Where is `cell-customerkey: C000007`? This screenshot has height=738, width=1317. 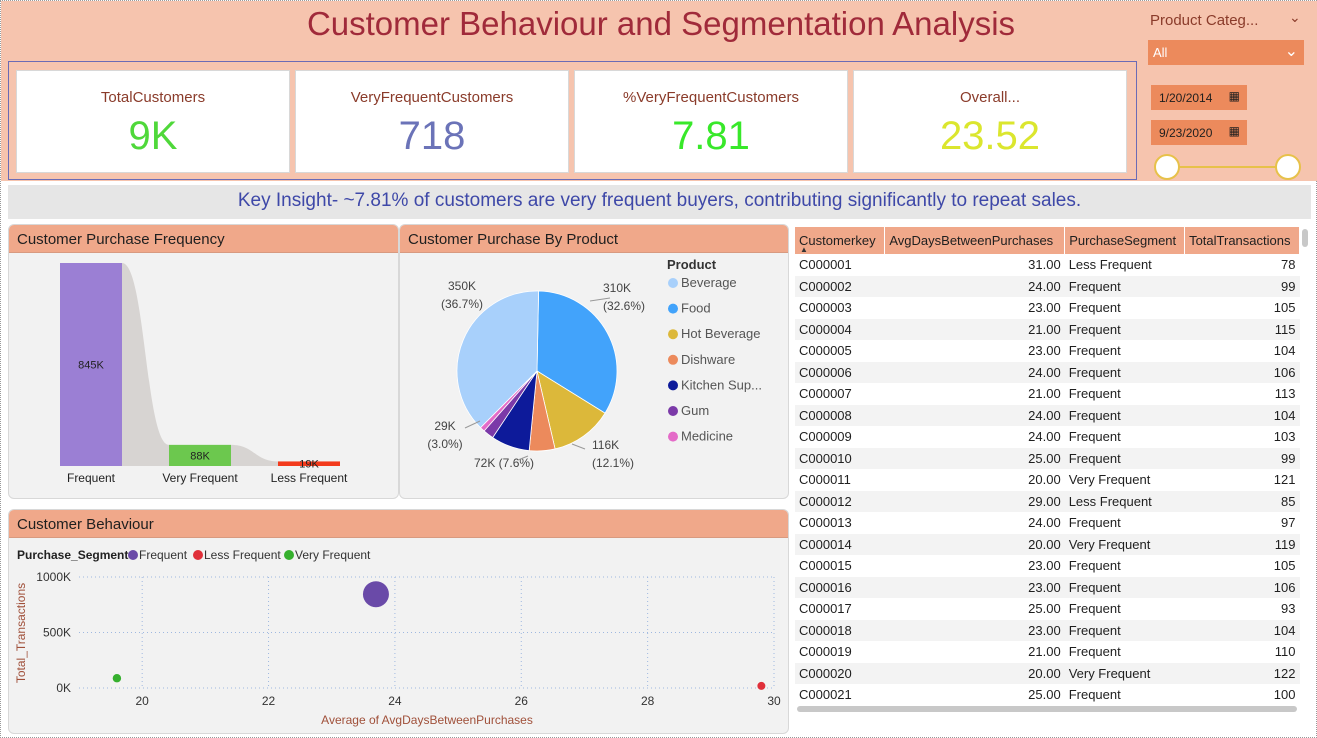 cell-customerkey: C000007 is located at coordinates (825, 394).